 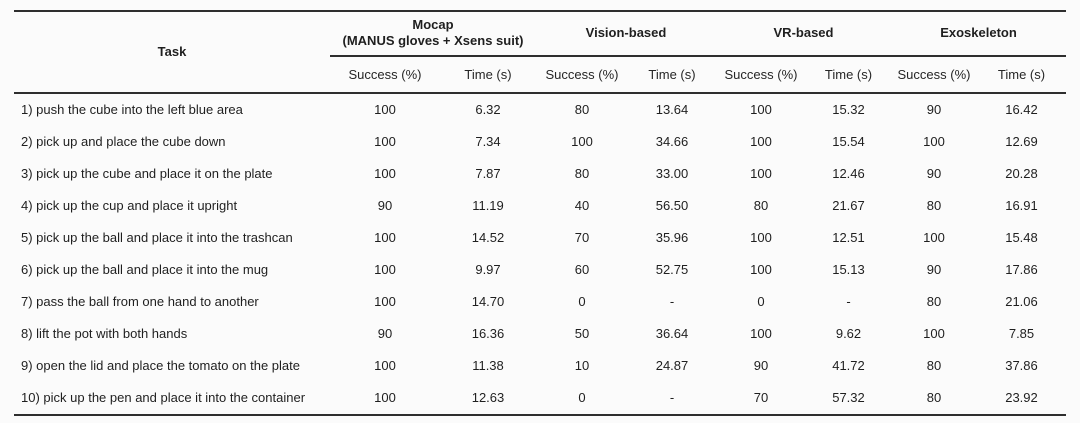 What do you see at coordinates (488, 141) in the screenshot?
I see `value-cell: 7.34` at bounding box center [488, 141].